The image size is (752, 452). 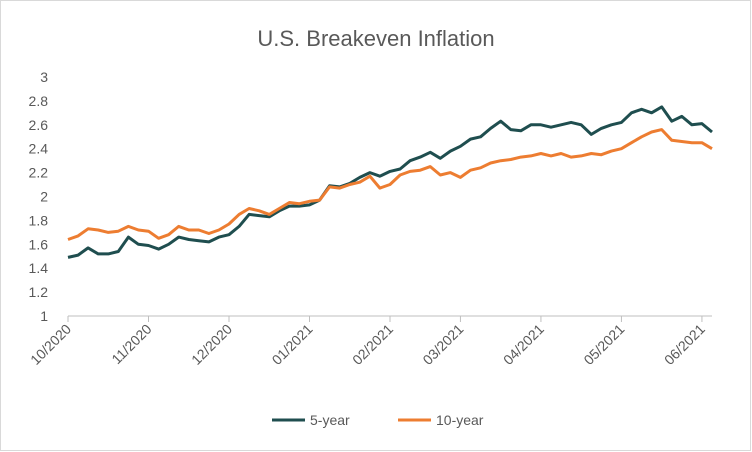 What do you see at coordinates (39, 125) in the screenshot?
I see `y-tick-label: 2.6` at bounding box center [39, 125].